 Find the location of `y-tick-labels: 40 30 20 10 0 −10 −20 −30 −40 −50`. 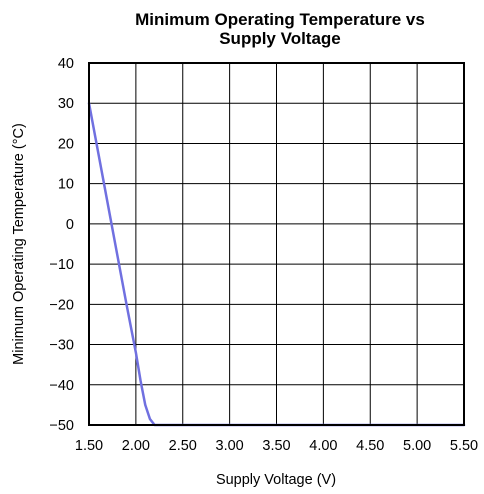

y-tick-labels: 40 30 20 10 0 −10 −20 −30 −40 −50 is located at coordinates (61, 245).